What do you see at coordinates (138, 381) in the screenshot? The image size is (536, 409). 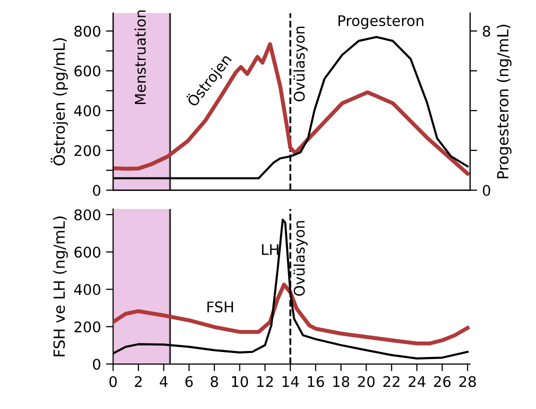 I see `x-tick-label: 2` at bounding box center [138, 381].